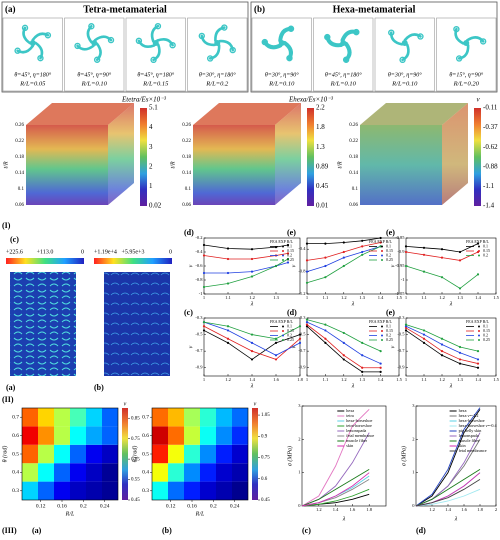 This screenshot has height=540, width=500. What do you see at coordinates (151, 166) in the screenshot?
I see `colorbar-tick: 2` at bounding box center [151, 166].